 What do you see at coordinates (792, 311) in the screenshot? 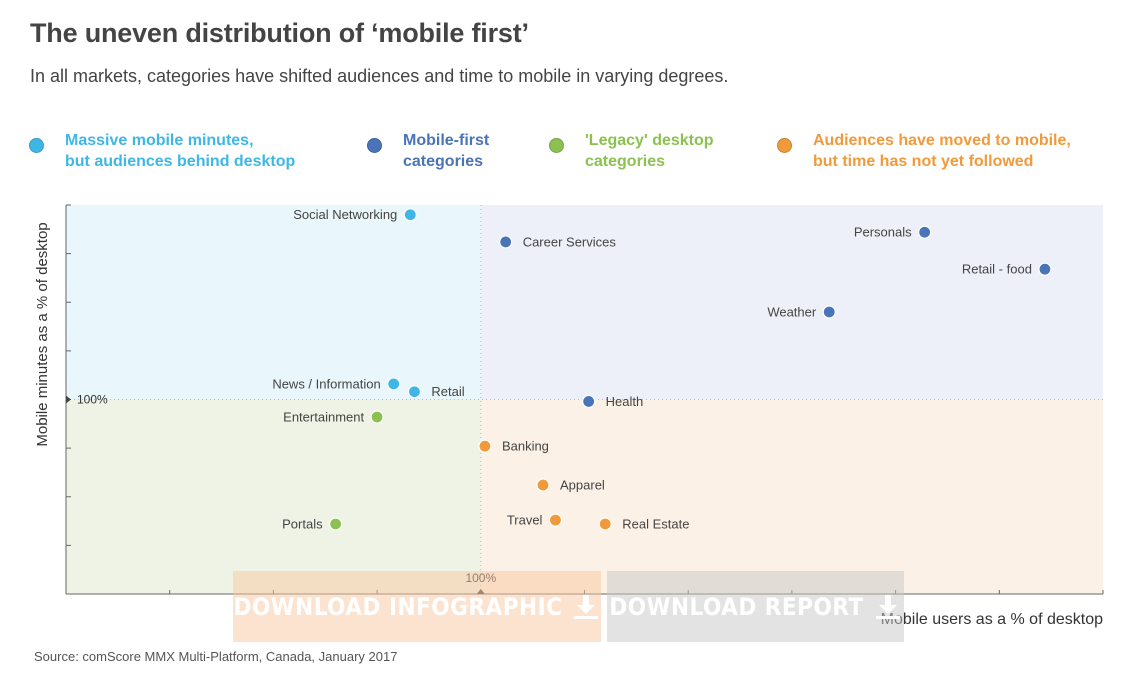
I see `data-point-label: Weather` at bounding box center [792, 311].